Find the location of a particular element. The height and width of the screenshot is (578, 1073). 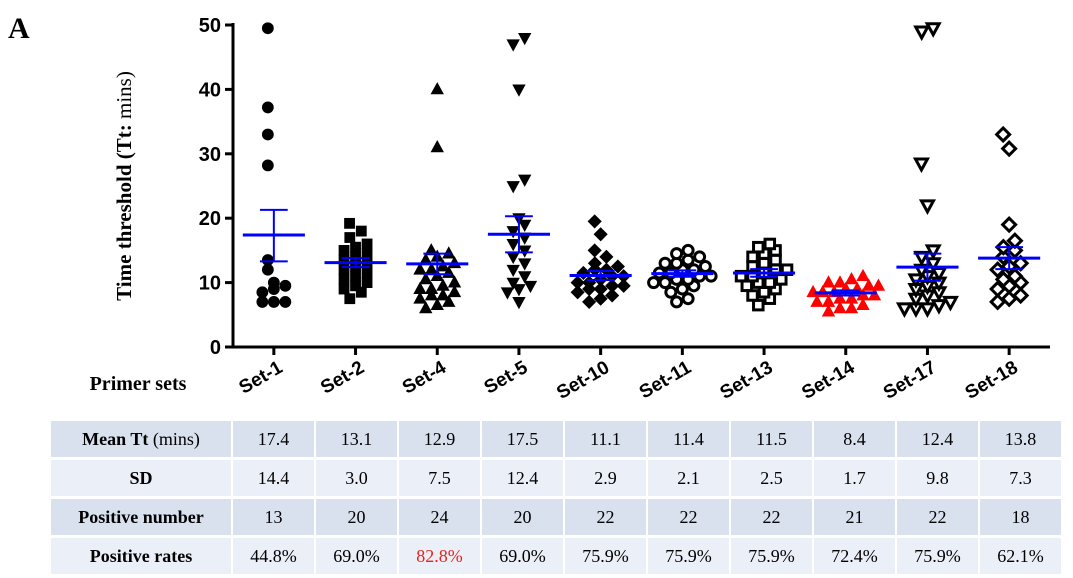

table-cell: 17.5 is located at coordinates (523, 440).